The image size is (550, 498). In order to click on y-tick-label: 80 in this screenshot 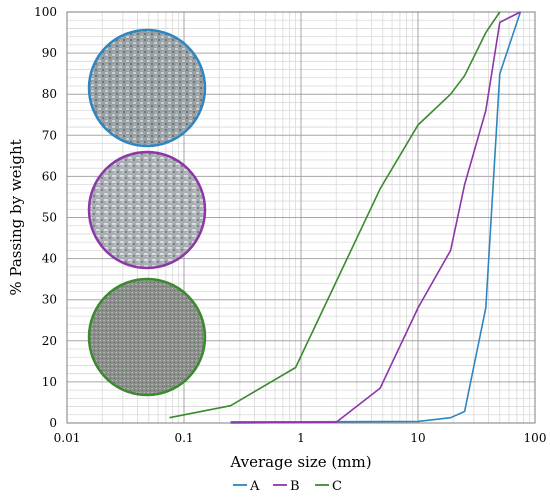, I will do `click(49, 94)`.